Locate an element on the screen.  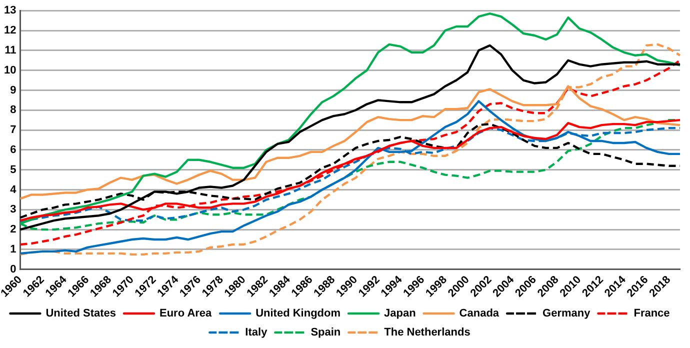
y-tick-label: 13 is located at coordinates (10, 10).